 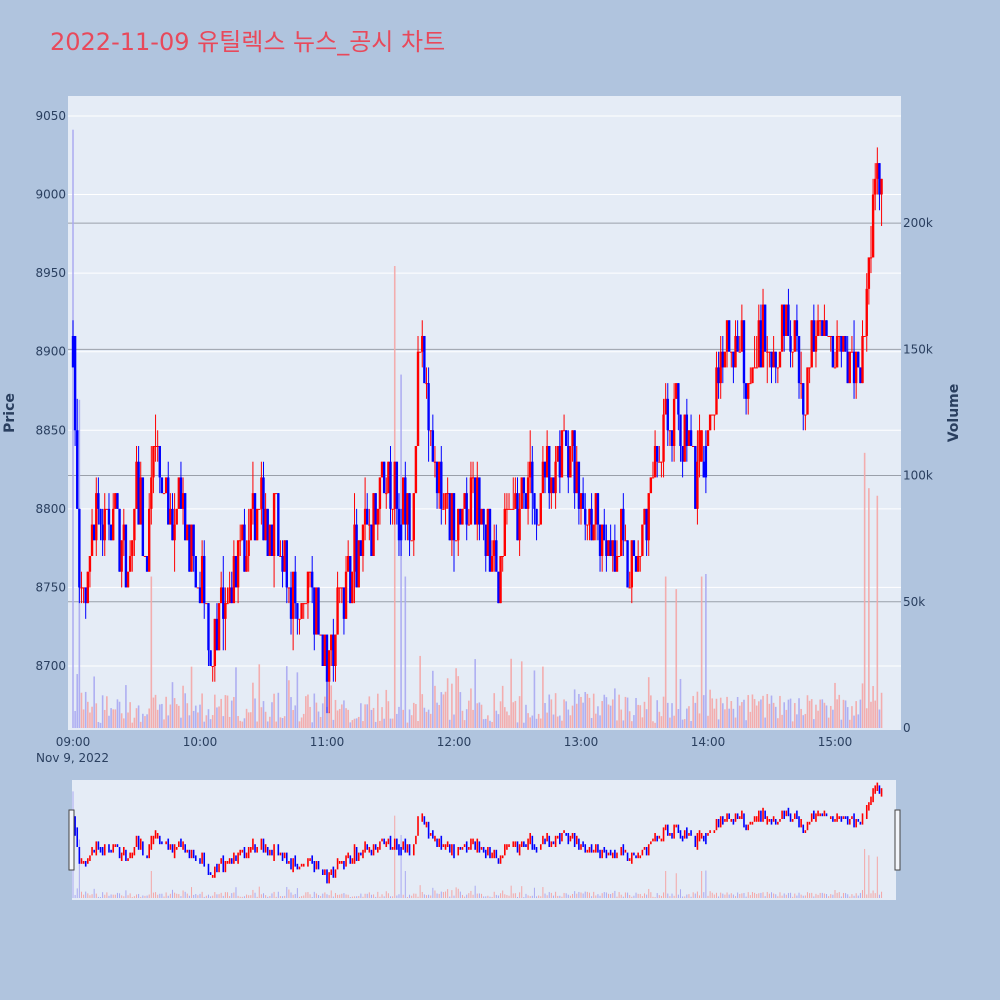 I want to click on range-slider-right-handle, so click(x=897, y=840).